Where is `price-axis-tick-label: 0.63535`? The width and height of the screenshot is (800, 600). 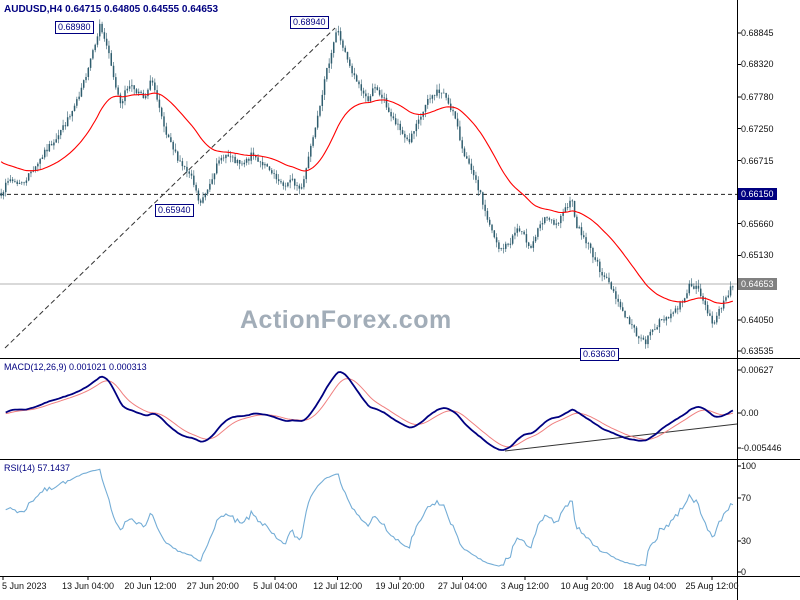 price-axis-tick-label: 0.63535 is located at coordinates (757, 351).